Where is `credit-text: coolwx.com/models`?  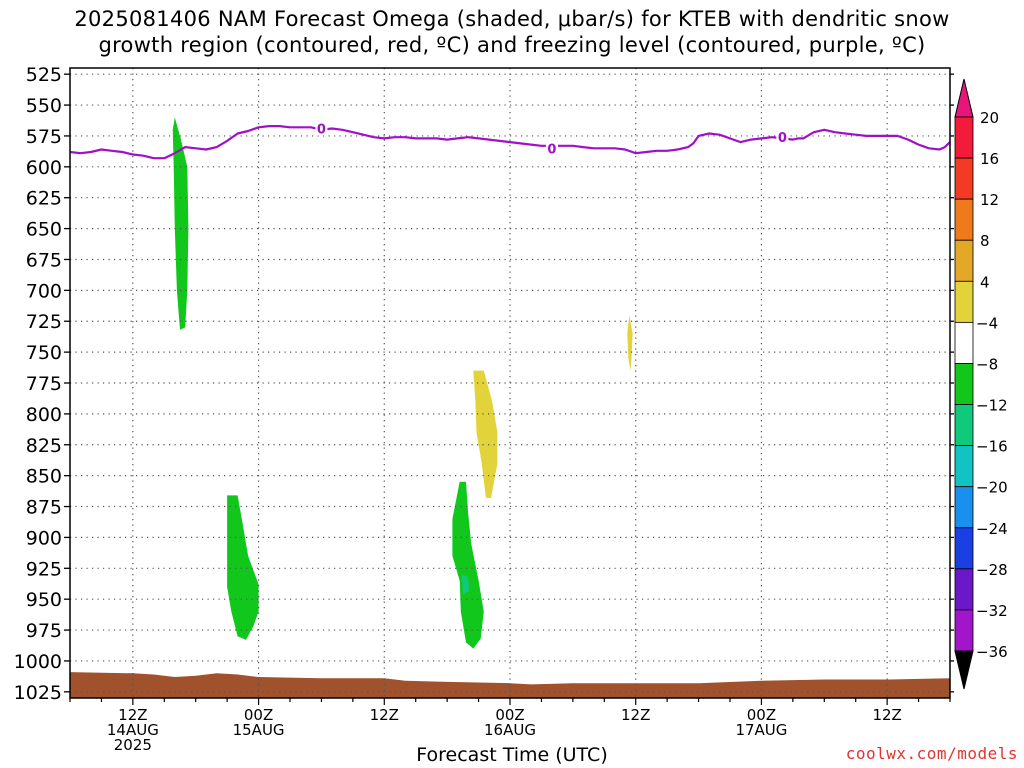
credit-text: coolwx.com/models is located at coordinates (931, 753).